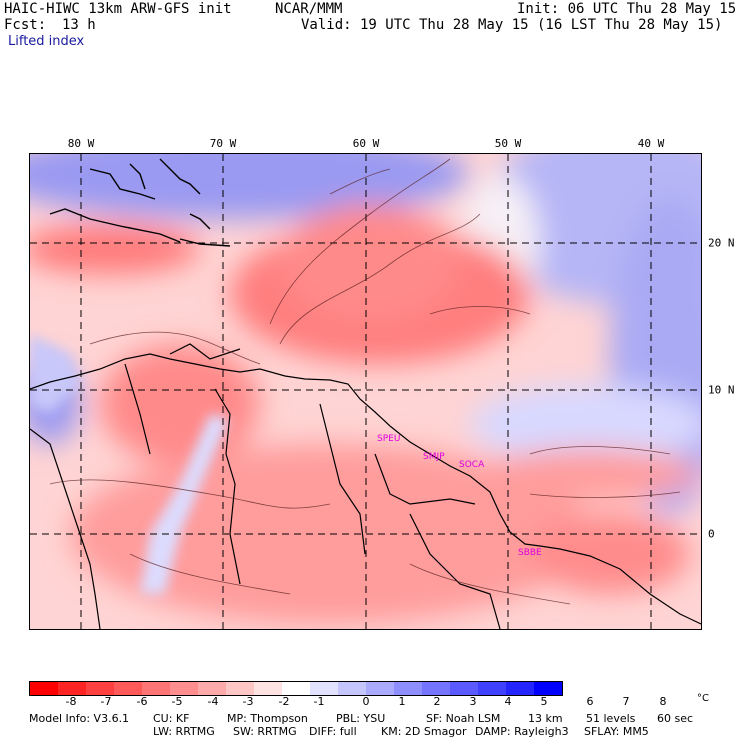  Describe the element at coordinates (703, 698) in the screenshot. I see `colorbar-unit: °C` at that location.